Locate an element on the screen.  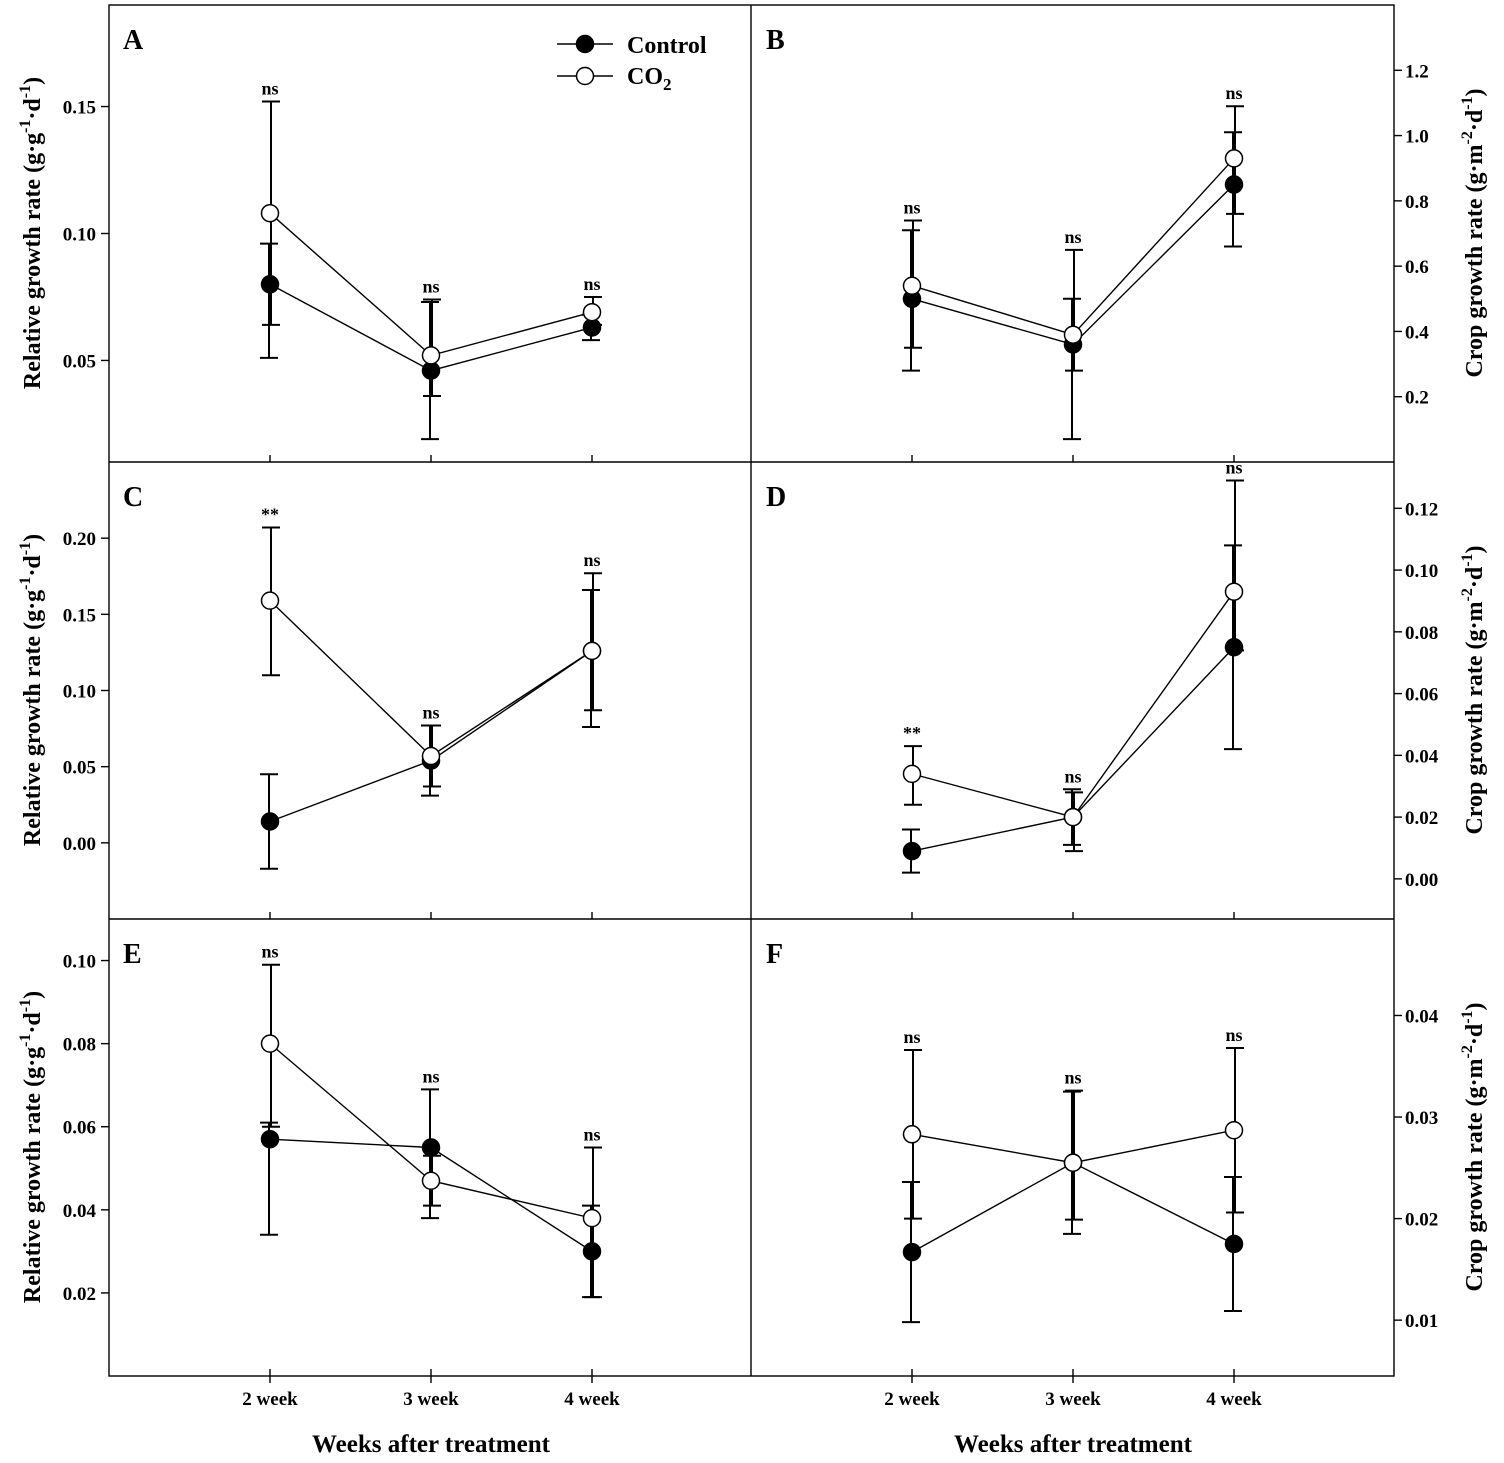
y-axis-title-E: Relative growth rate (g·g-1·d-1) is located at coordinates (31, 1147).